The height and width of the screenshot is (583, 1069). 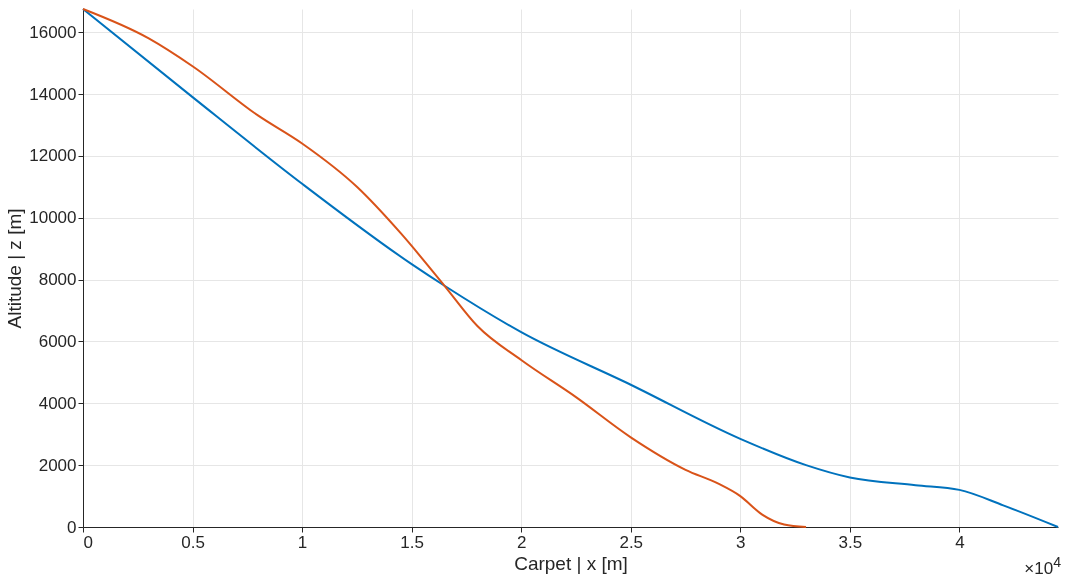 I want to click on x-tick-label: 2.5, so click(x=631, y=542).